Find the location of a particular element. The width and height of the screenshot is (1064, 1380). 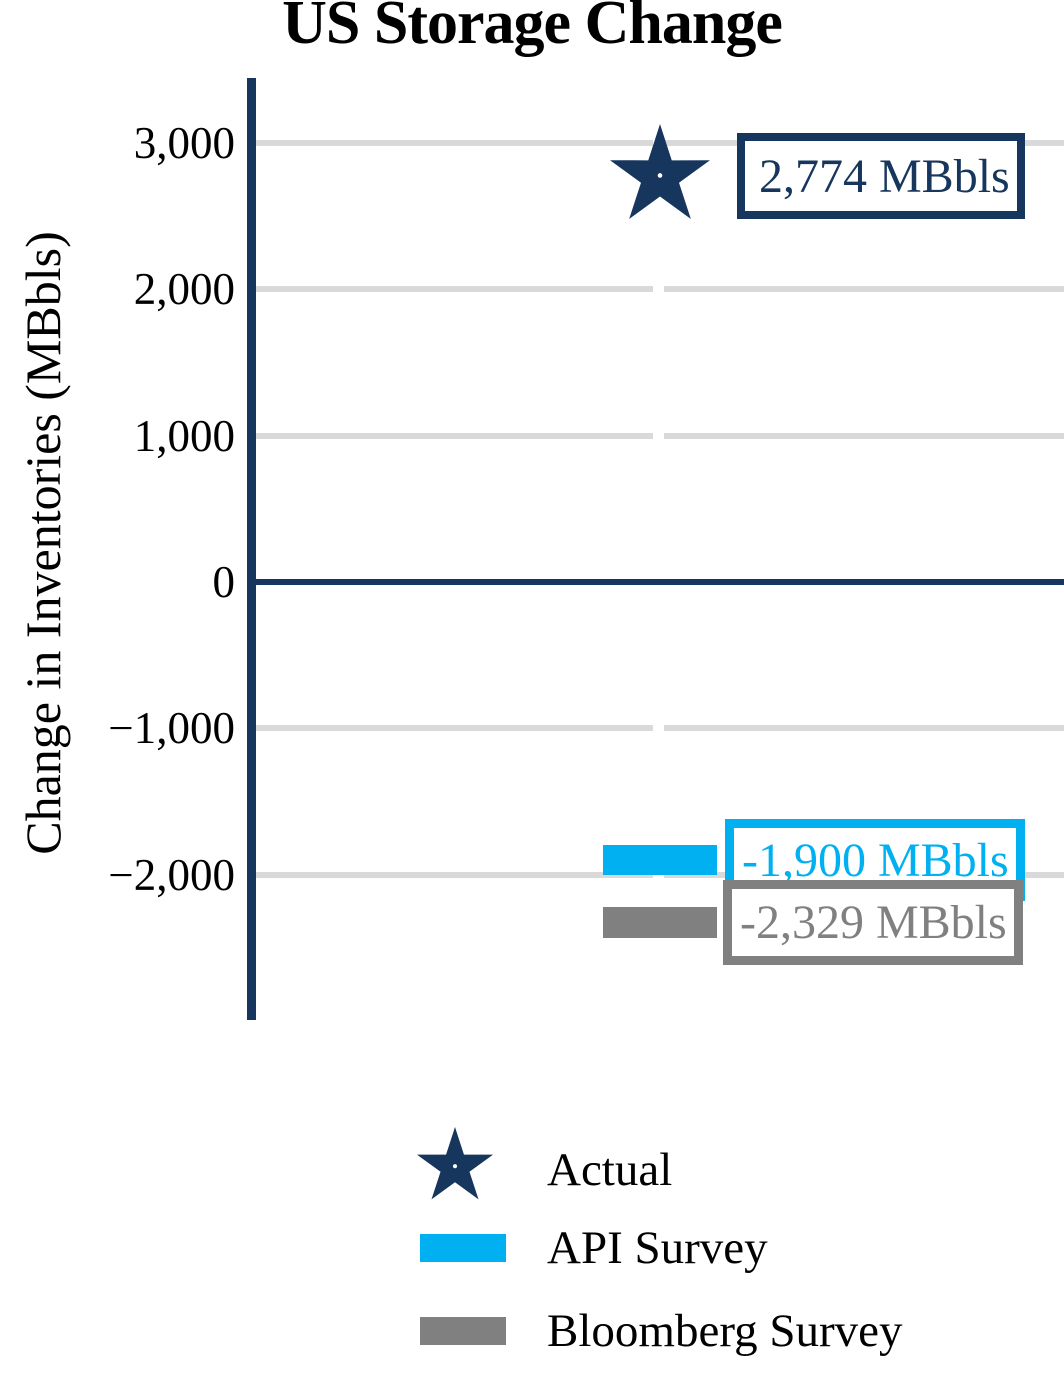

gridline-neg-2000 is located at coordinates (660, 875).